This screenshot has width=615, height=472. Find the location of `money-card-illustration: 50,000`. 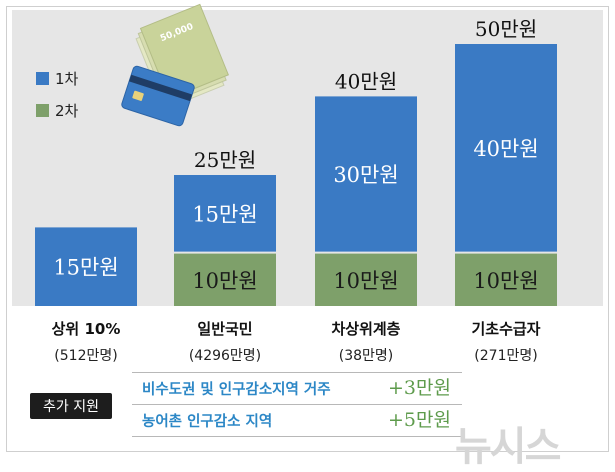

money-card-illustration: 50,000 is located at coordinates (175, 65).